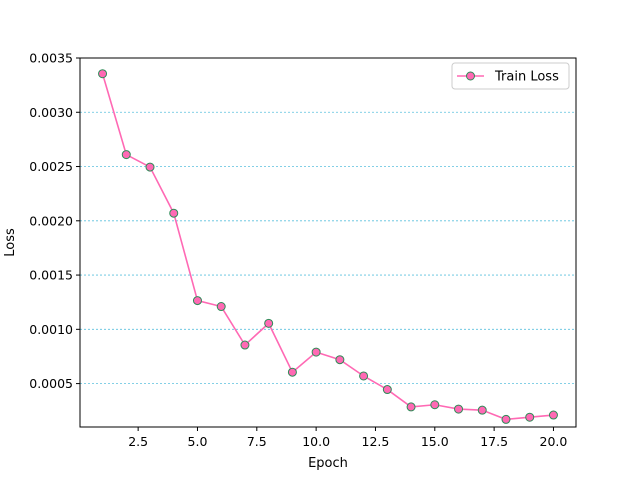 Image resolution: width=640 pixels, height=480 pixels. Describe the element at coordinates (51, 383) in the screenshot. I see `y-tick-label: 0.0005` at that location.